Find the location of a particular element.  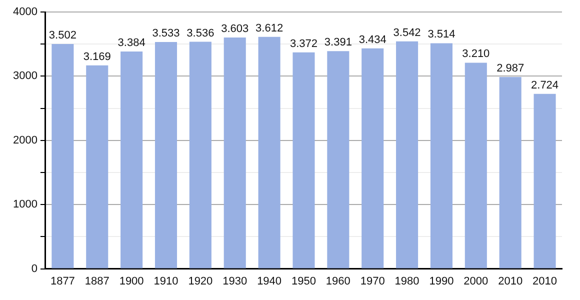

y-tick-label: 0 is located at coordinates (34, 268).